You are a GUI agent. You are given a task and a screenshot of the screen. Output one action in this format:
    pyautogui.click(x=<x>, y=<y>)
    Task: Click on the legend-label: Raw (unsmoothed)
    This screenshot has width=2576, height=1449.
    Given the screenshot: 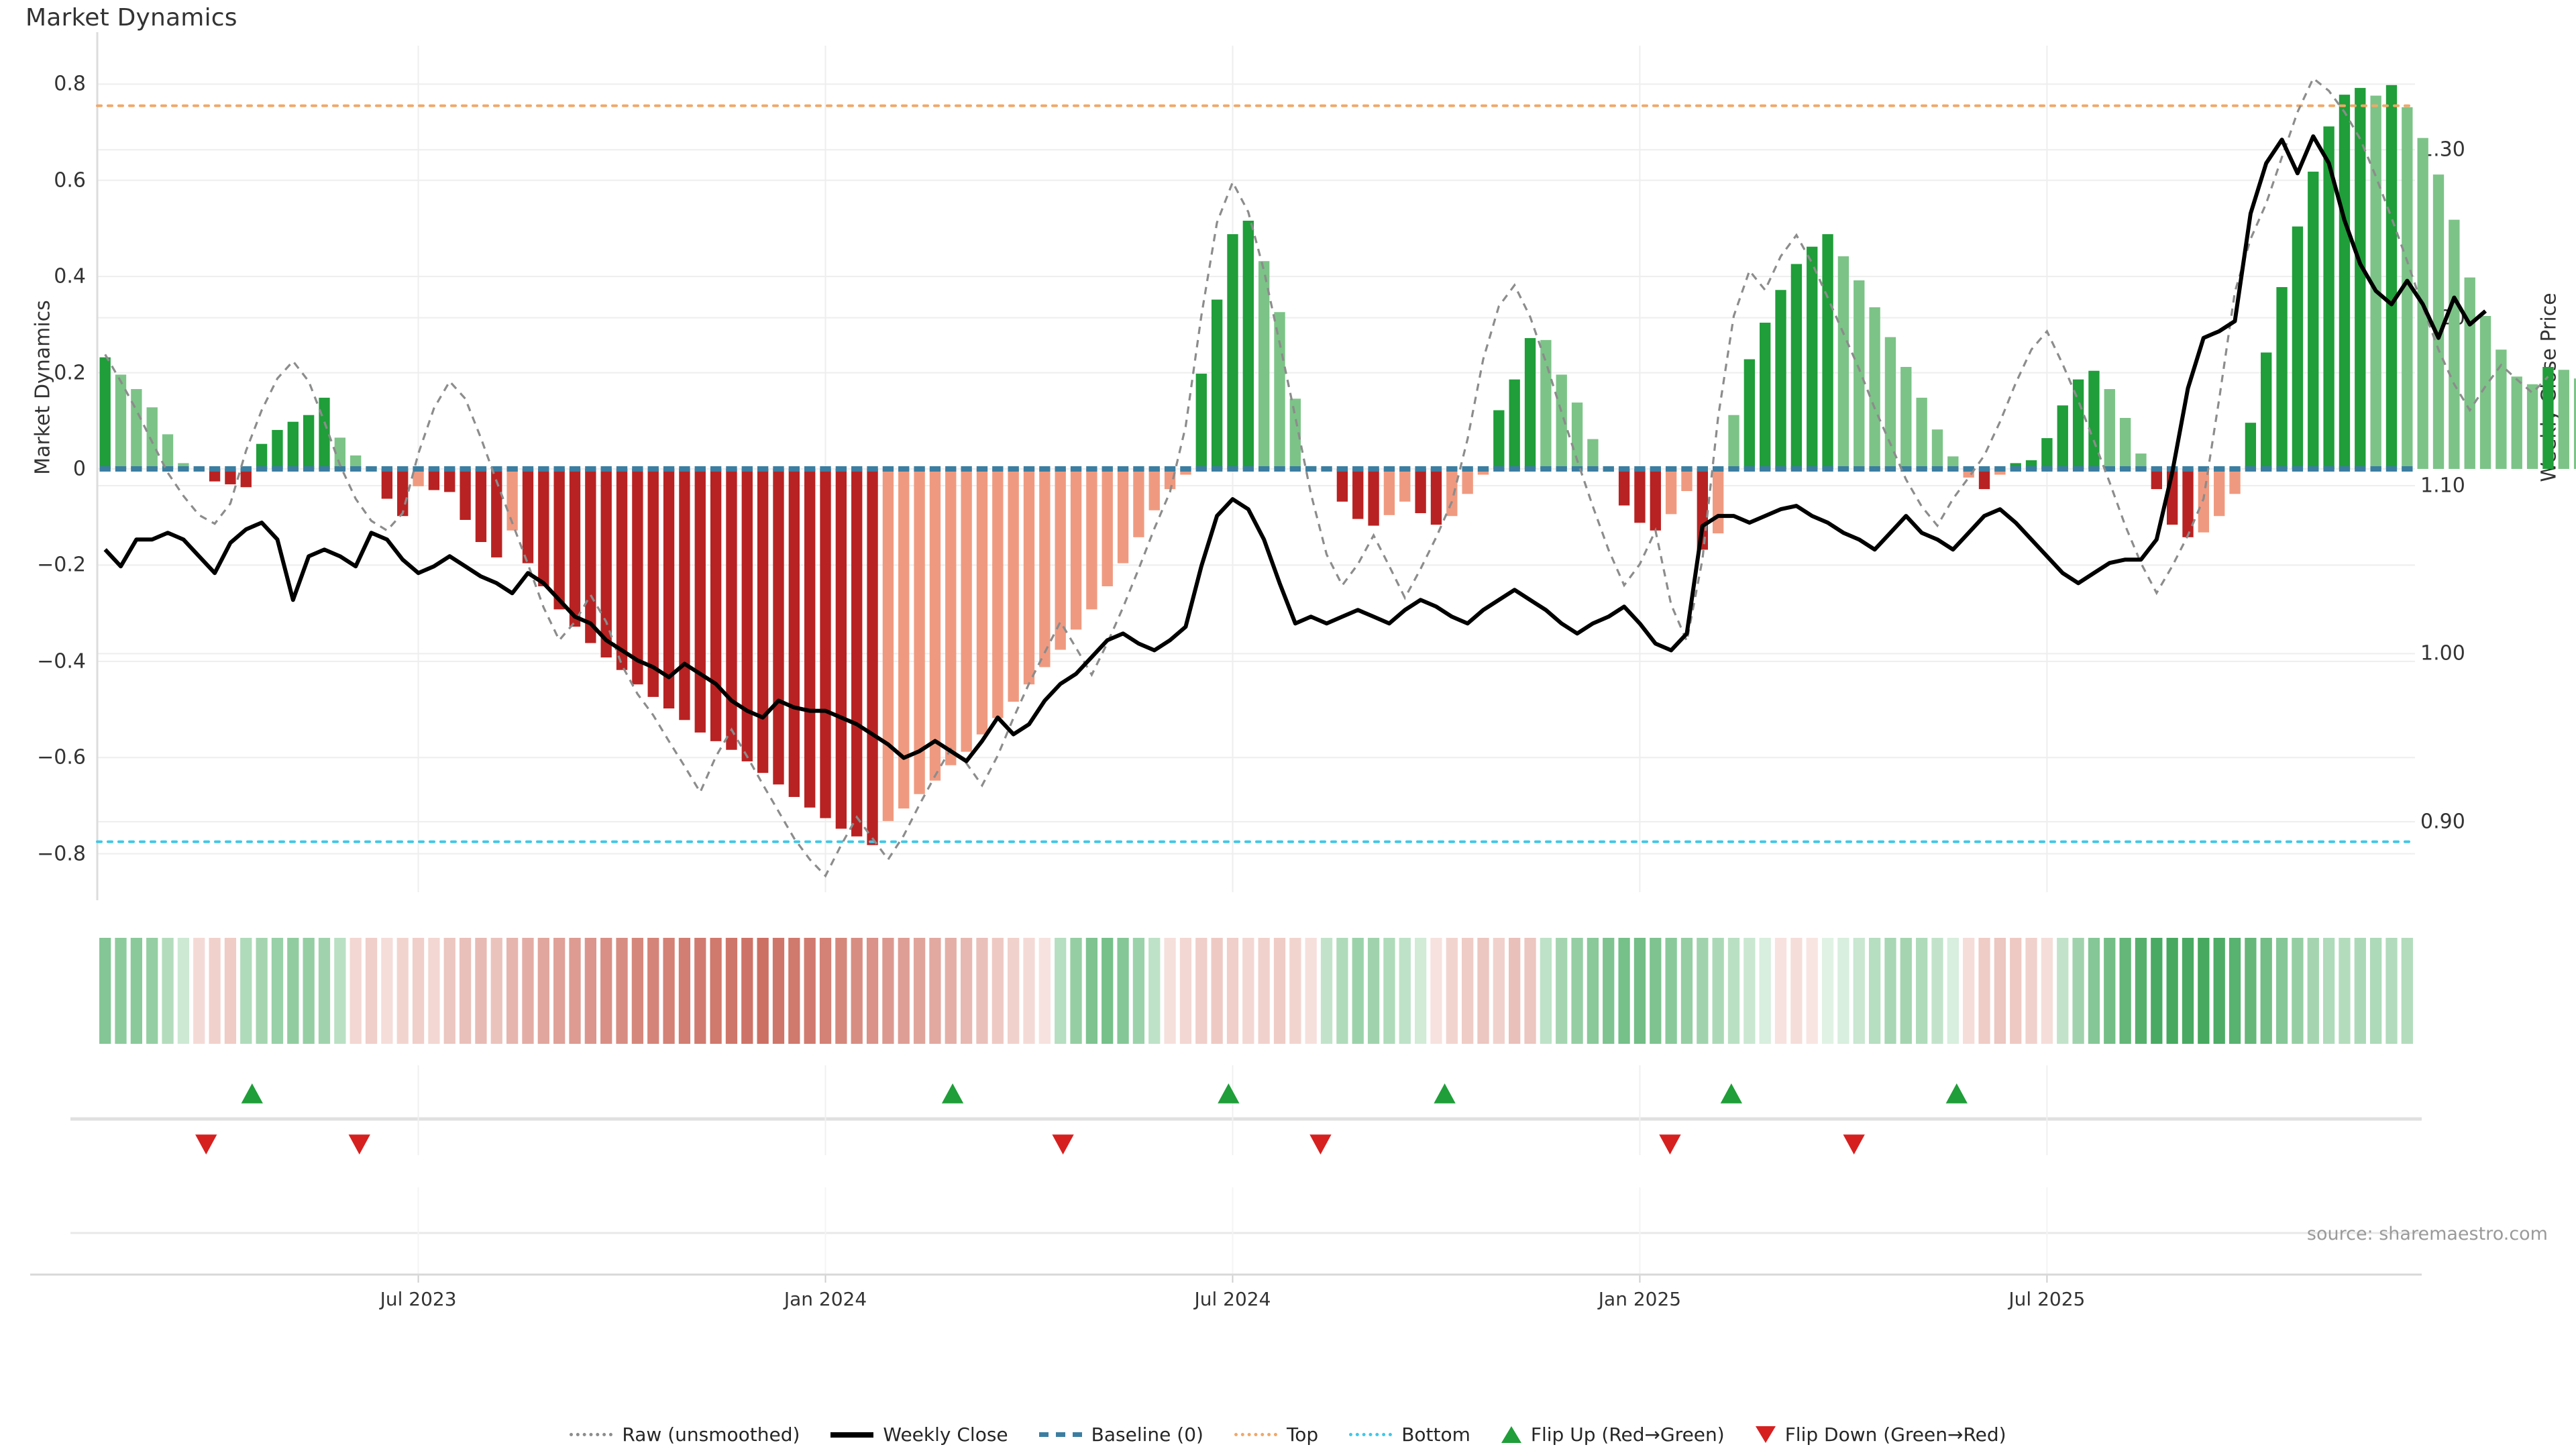 What is the action you would take?
    pyautogui.click(x=711, y=1435)
    